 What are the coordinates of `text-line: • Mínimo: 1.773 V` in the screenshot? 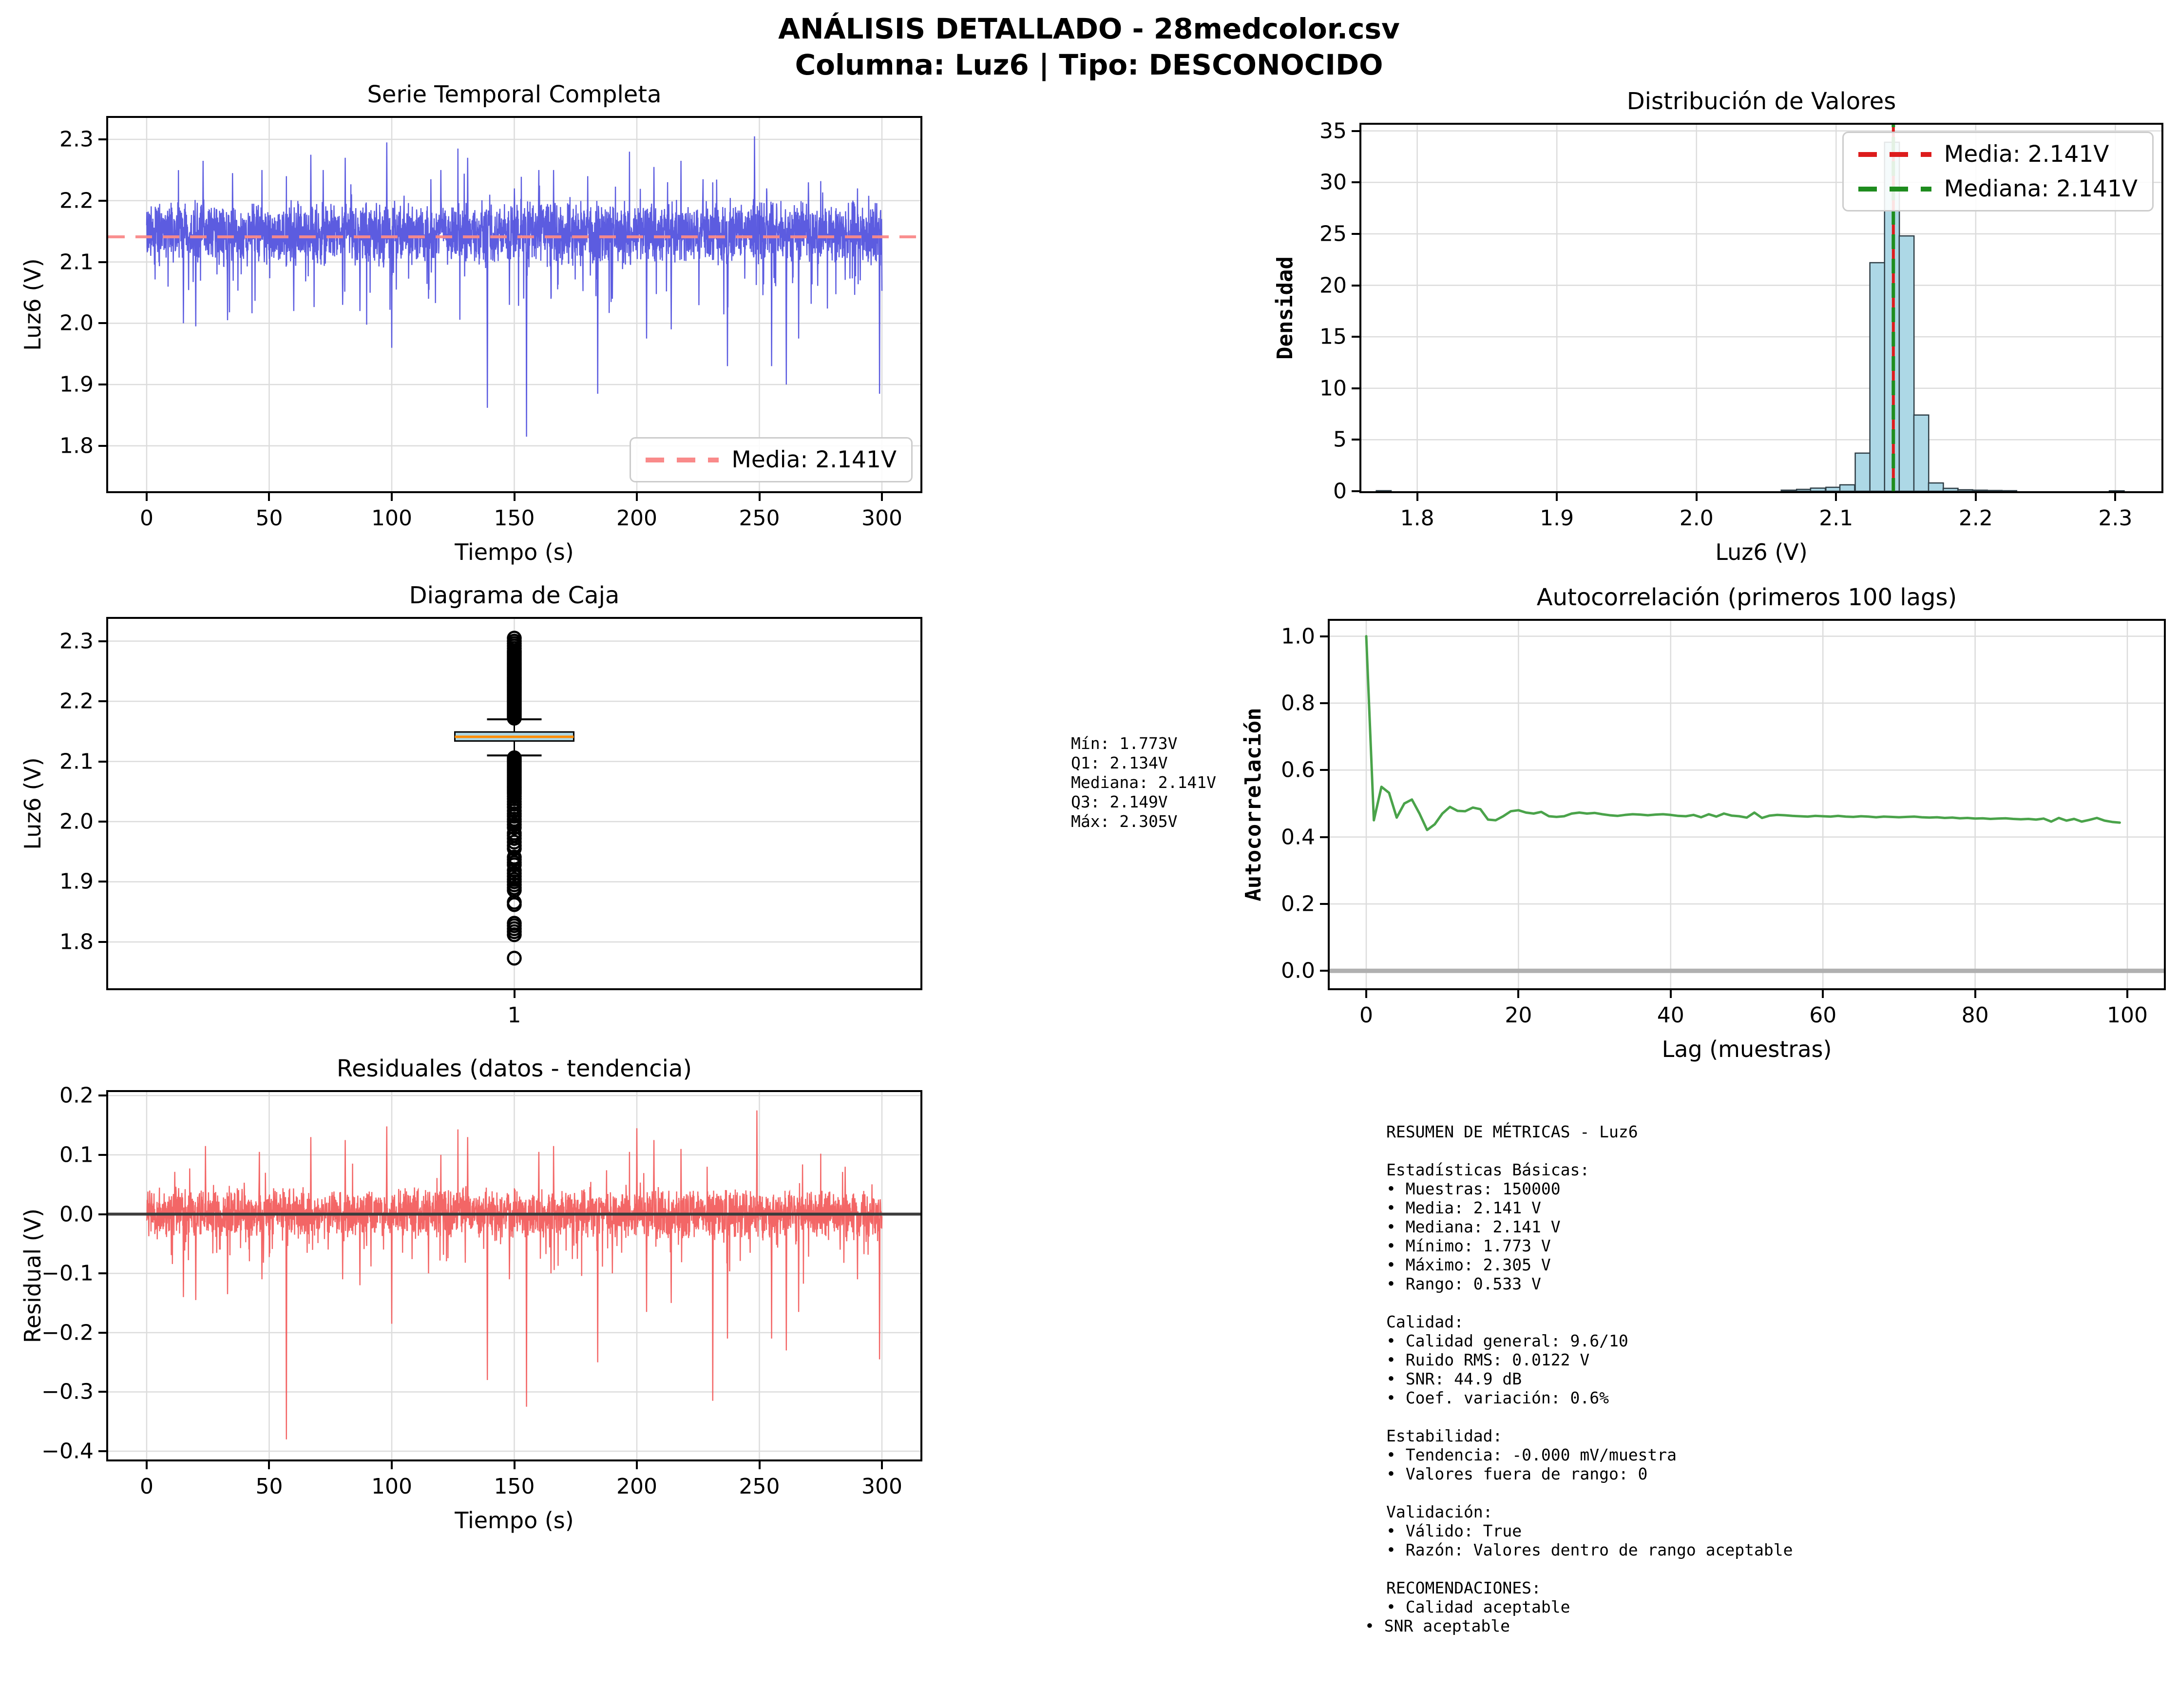 It's located at (1468, 1246).